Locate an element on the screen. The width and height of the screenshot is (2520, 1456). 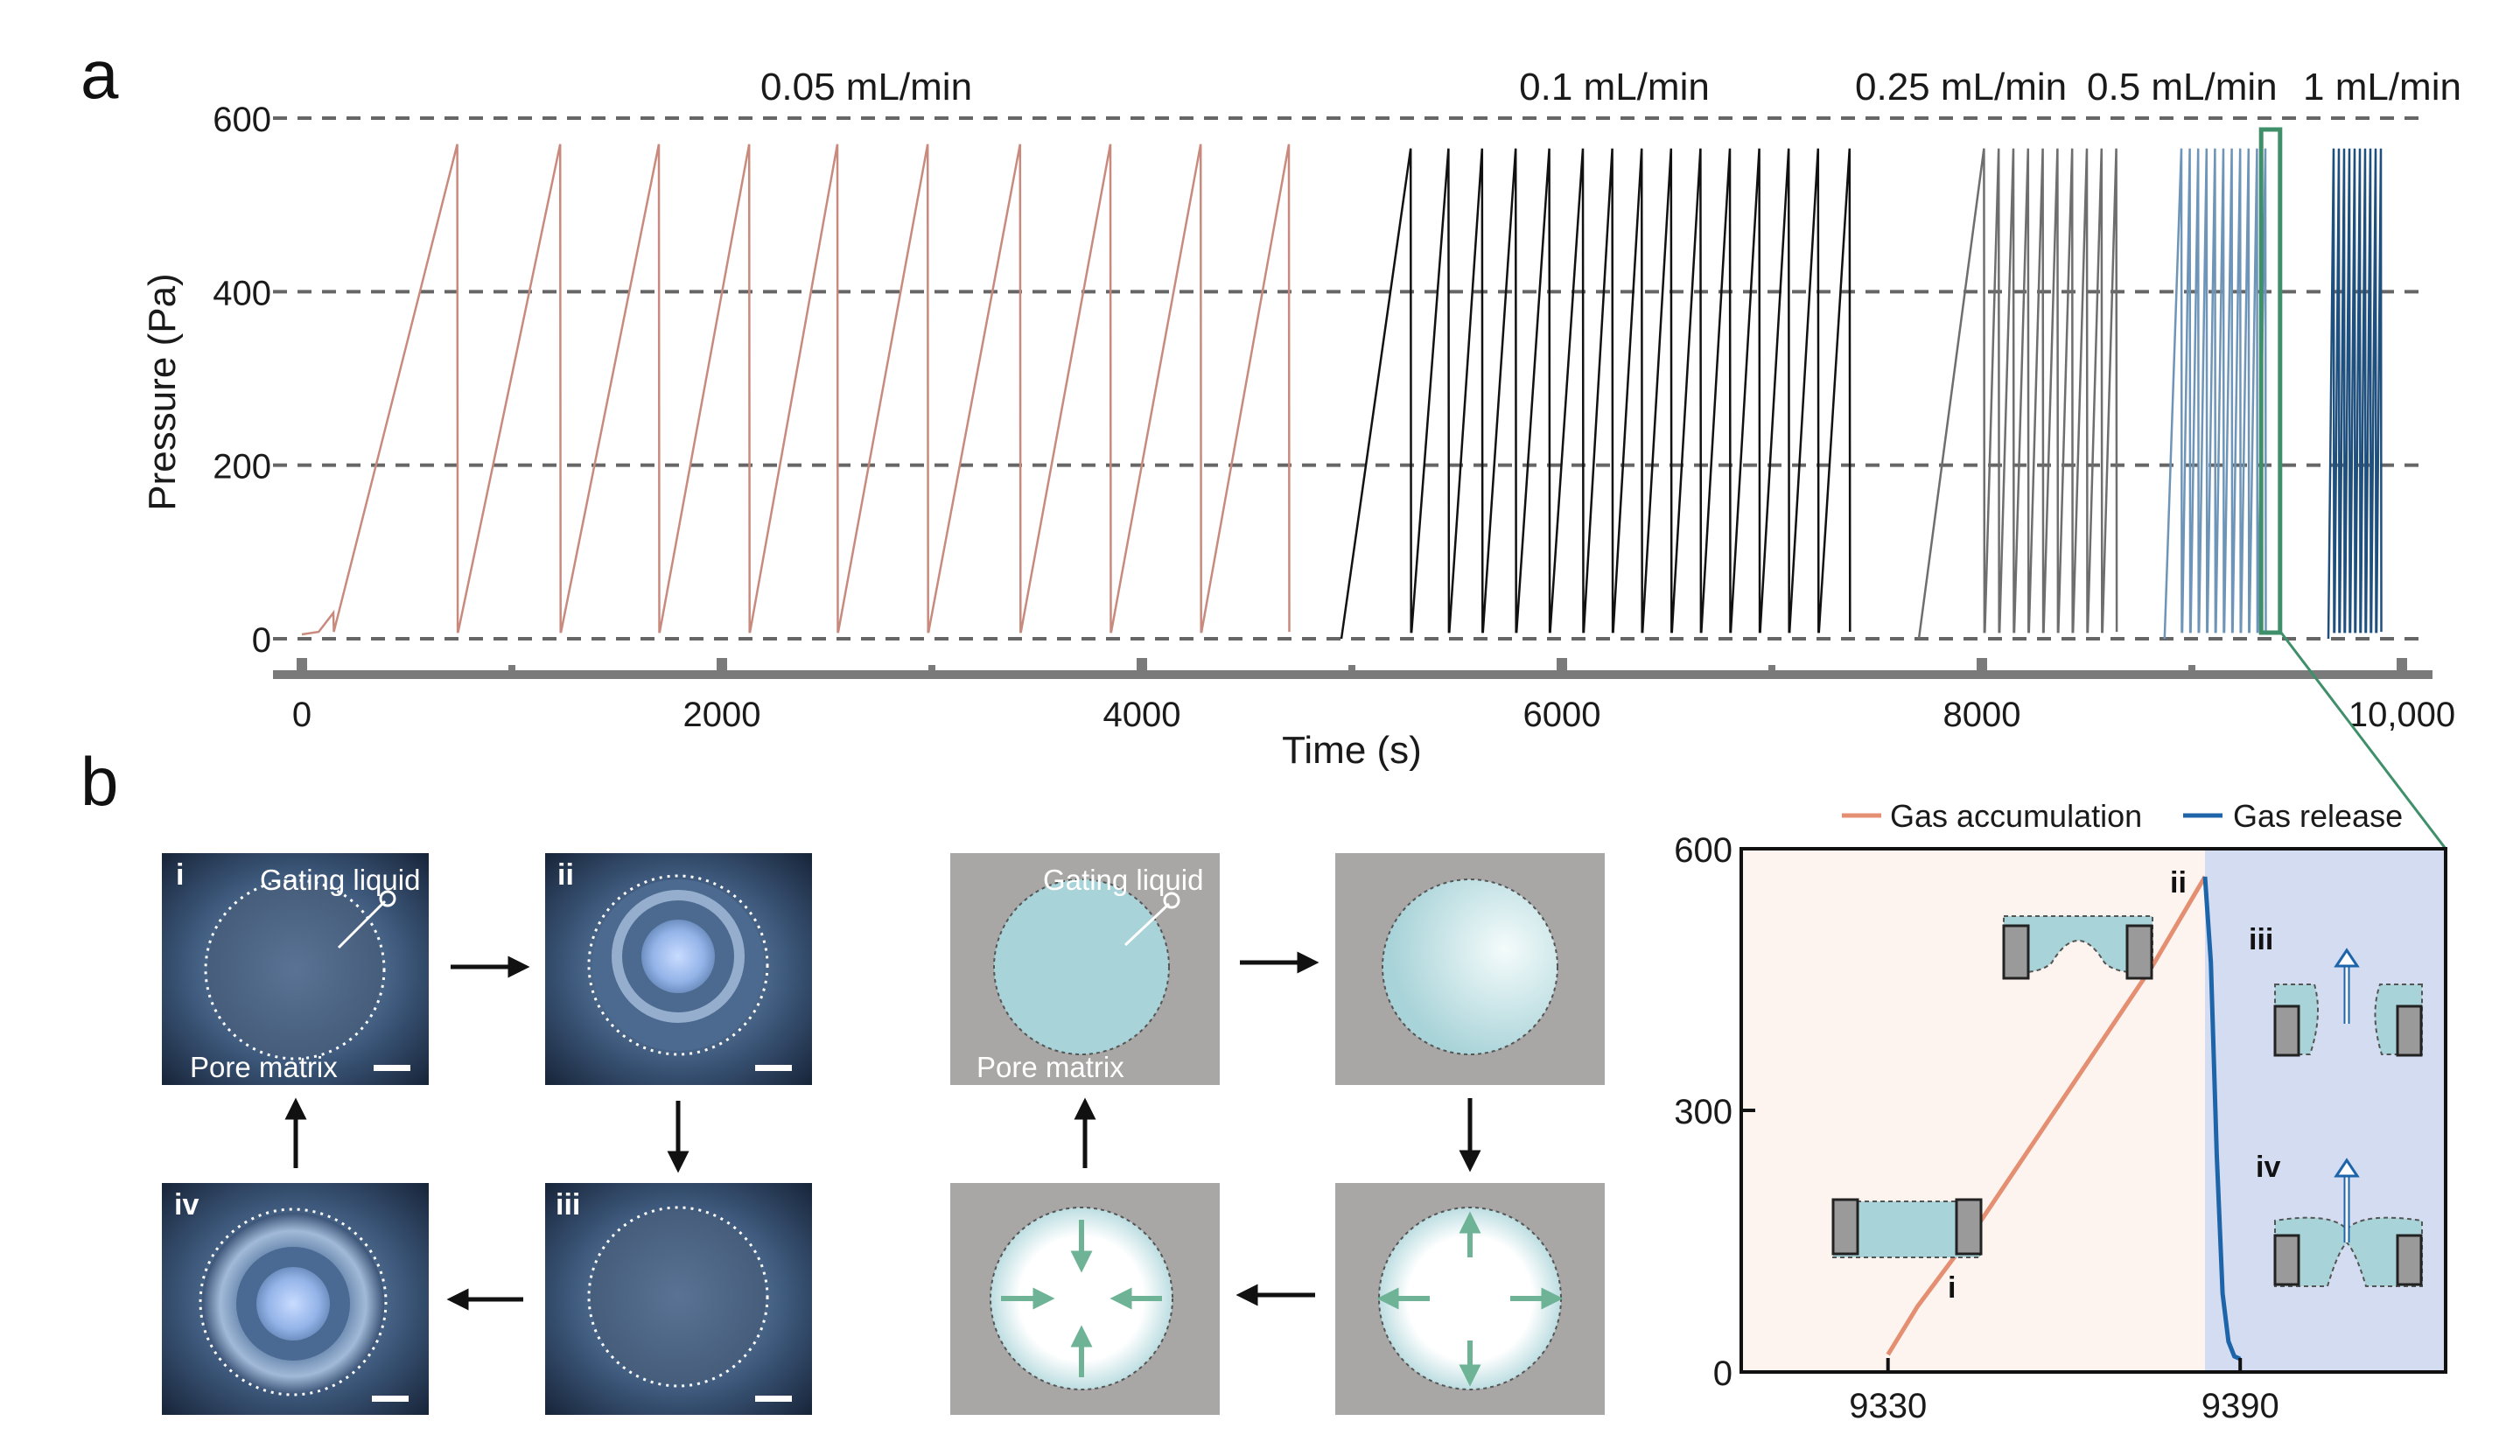
inset-x-tick-9330: 9330 is located at coordinates (1888, 1406).